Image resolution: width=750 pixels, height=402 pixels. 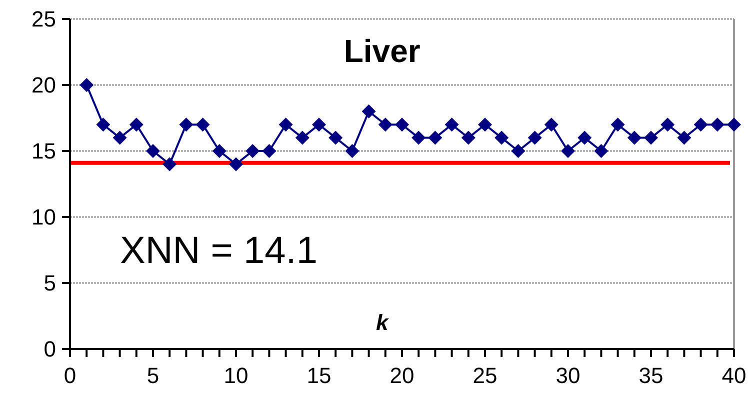 What do you see at coordinates (70, 375) in the screenshot?
I see `x-tick-label: 0` at bounding box center [70, 375].